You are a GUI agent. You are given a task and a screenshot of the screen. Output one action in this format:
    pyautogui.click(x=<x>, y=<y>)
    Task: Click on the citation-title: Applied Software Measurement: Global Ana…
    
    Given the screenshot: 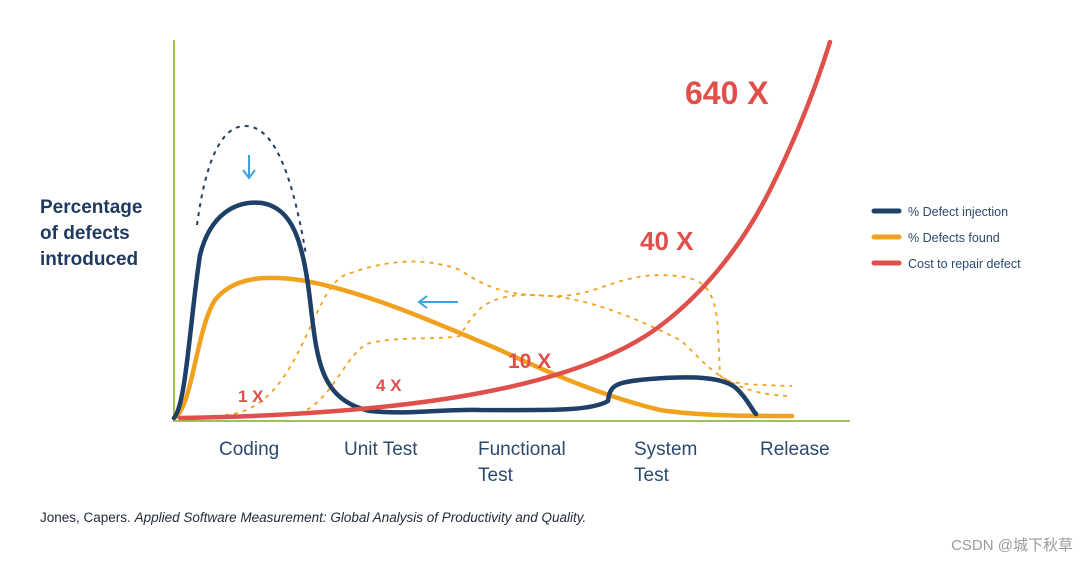 What is the action you would take?
    pyautogui.click(x=360, y=517)
    